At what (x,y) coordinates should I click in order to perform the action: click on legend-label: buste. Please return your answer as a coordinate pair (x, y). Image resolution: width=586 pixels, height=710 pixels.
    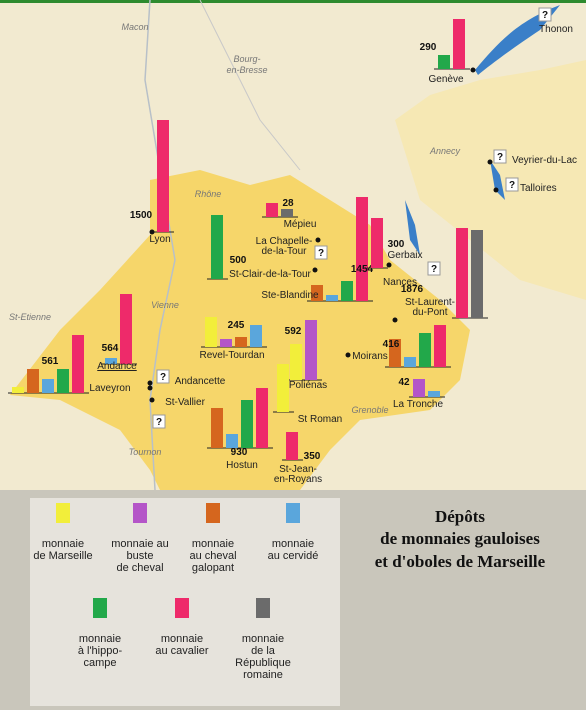
    Looking at the image, I should click on (140, 556).